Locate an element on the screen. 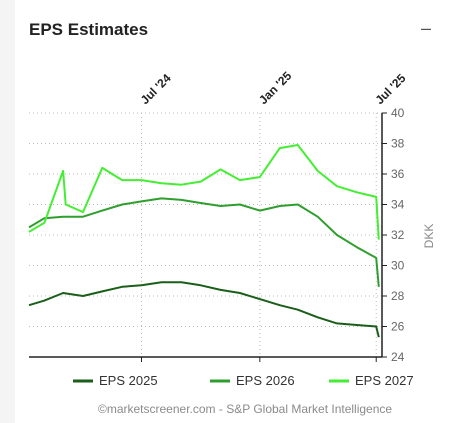 Image resolution: width=450 pixels, height=423 pixels. y-tick-label: 40 is located at coordinates (398, 113).